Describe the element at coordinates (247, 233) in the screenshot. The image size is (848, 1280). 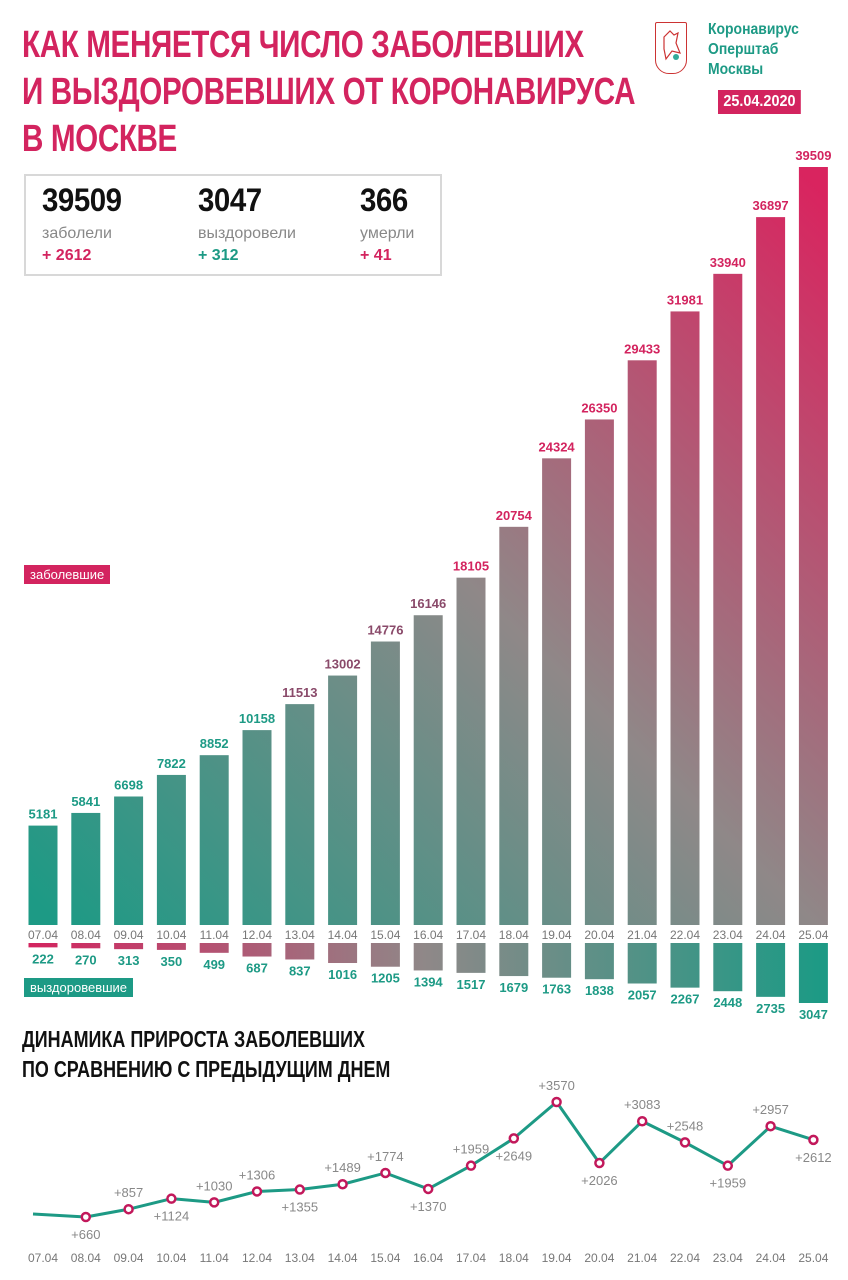
I see `stat-label: выздоровели` at that location.